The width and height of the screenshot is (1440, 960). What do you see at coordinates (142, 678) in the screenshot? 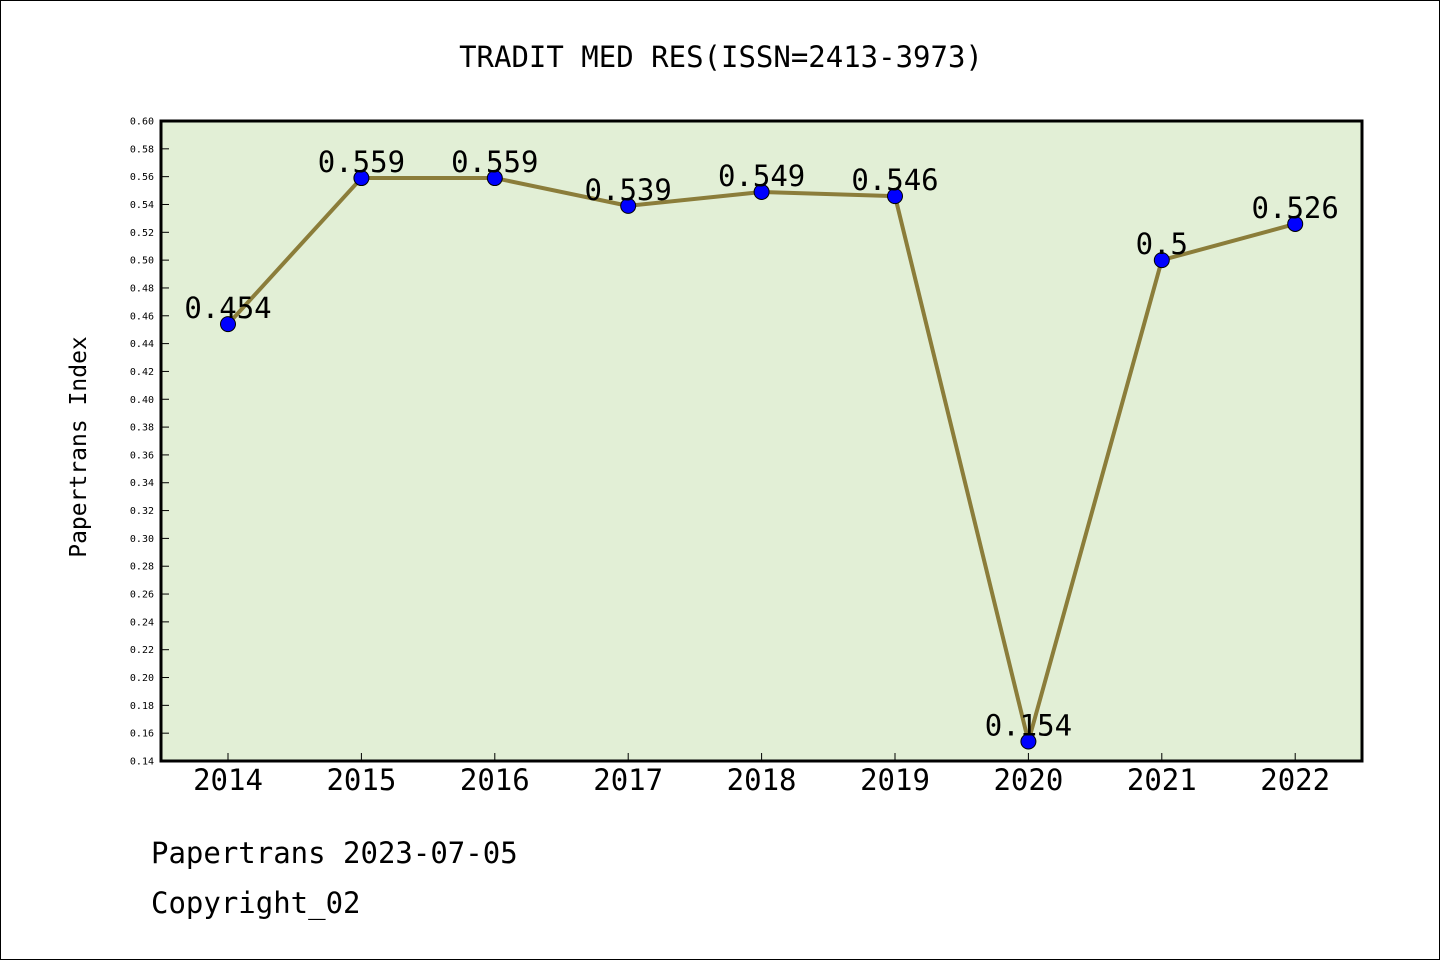
I see `y-tick-label: 0.20` at bounding box center [142, 678].